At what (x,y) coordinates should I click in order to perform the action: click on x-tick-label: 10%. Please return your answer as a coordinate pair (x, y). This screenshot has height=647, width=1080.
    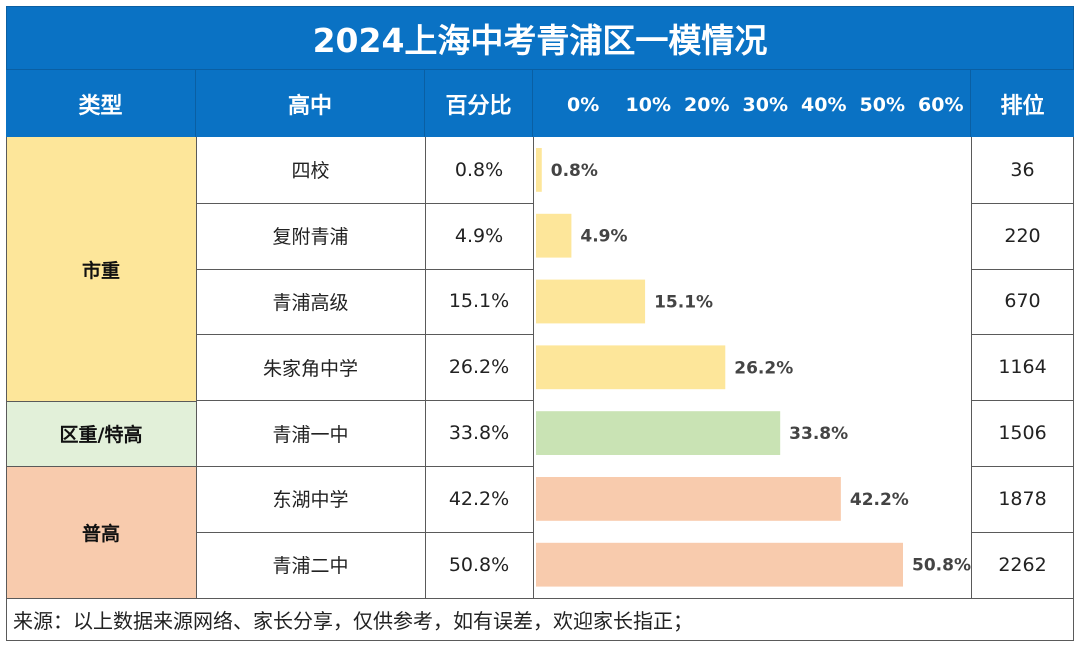
    Looking at the image, I should click on (648, 105).